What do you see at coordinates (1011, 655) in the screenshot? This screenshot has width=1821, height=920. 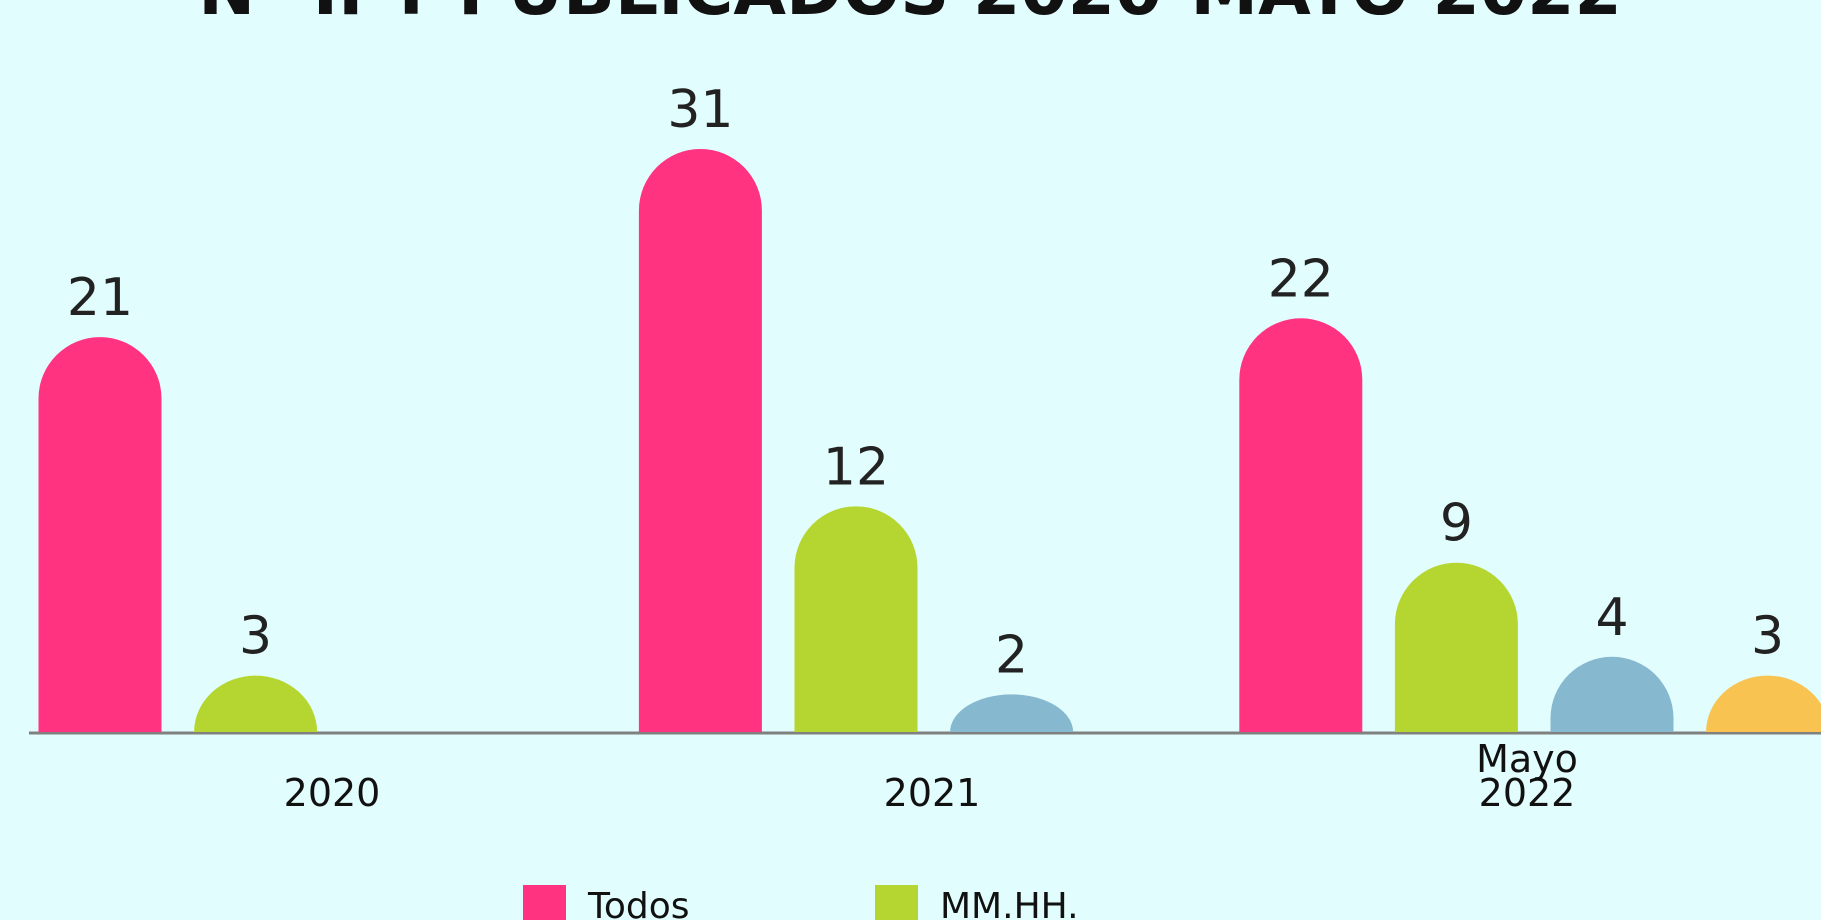 I see `data-label: 2` at bounding box center [1011, 655].